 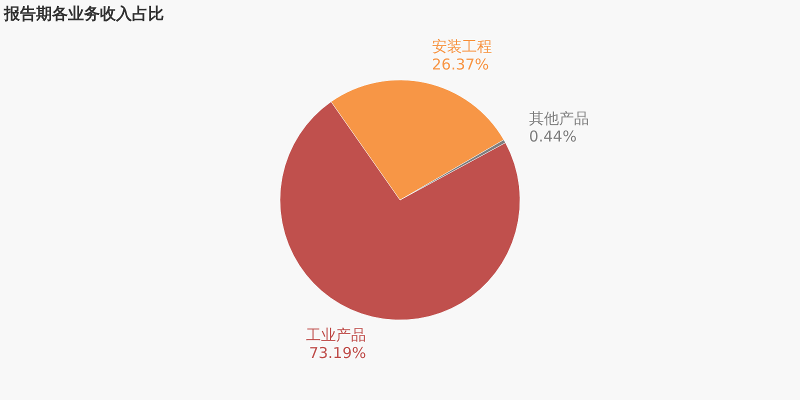 What do you see at coordinates (83, 13) in the screenshot?
I see `text: 报告期各业务收入占比` at bounding box center [83, 13].